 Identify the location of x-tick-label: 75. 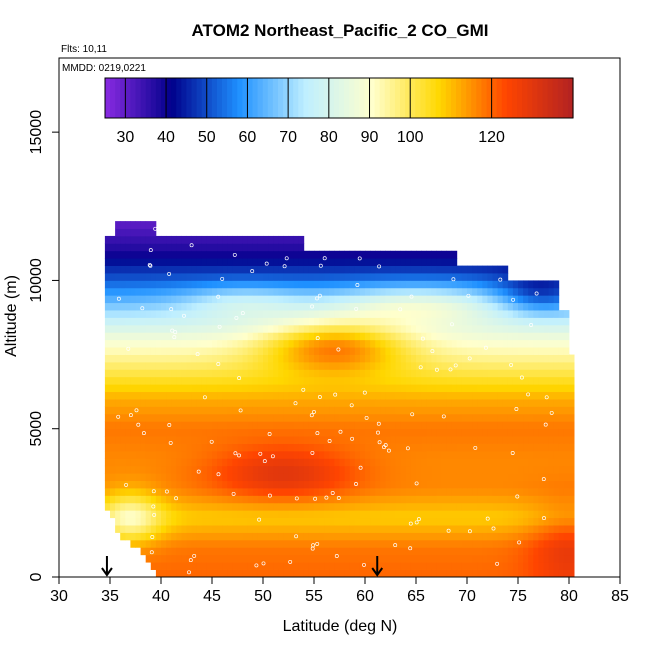
(518, 596).